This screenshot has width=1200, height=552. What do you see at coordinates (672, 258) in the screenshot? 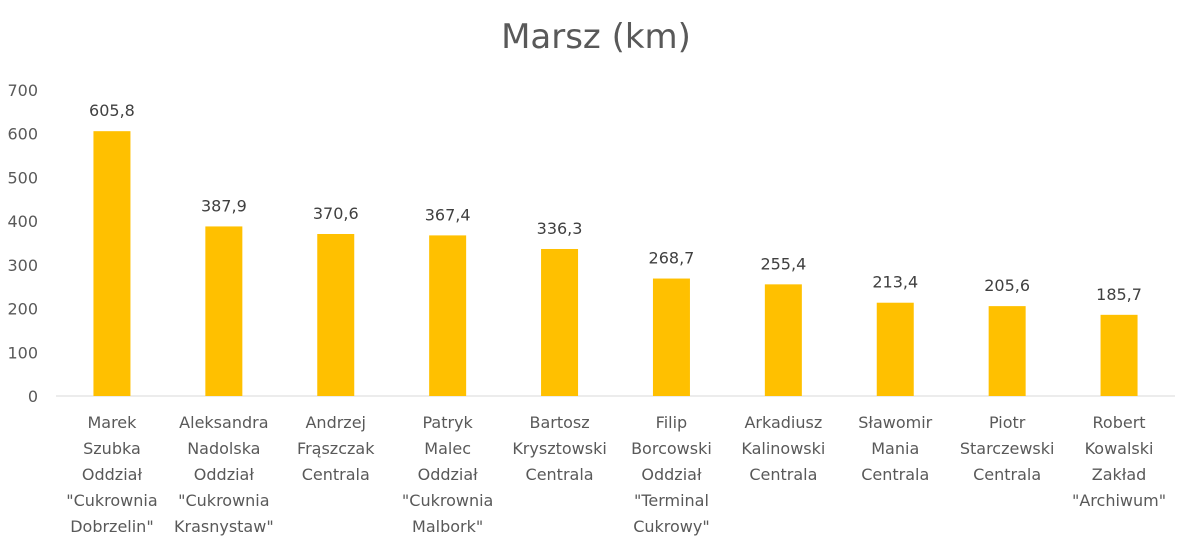
I see `data-label: 268,7` at bounding box center [672, 258].